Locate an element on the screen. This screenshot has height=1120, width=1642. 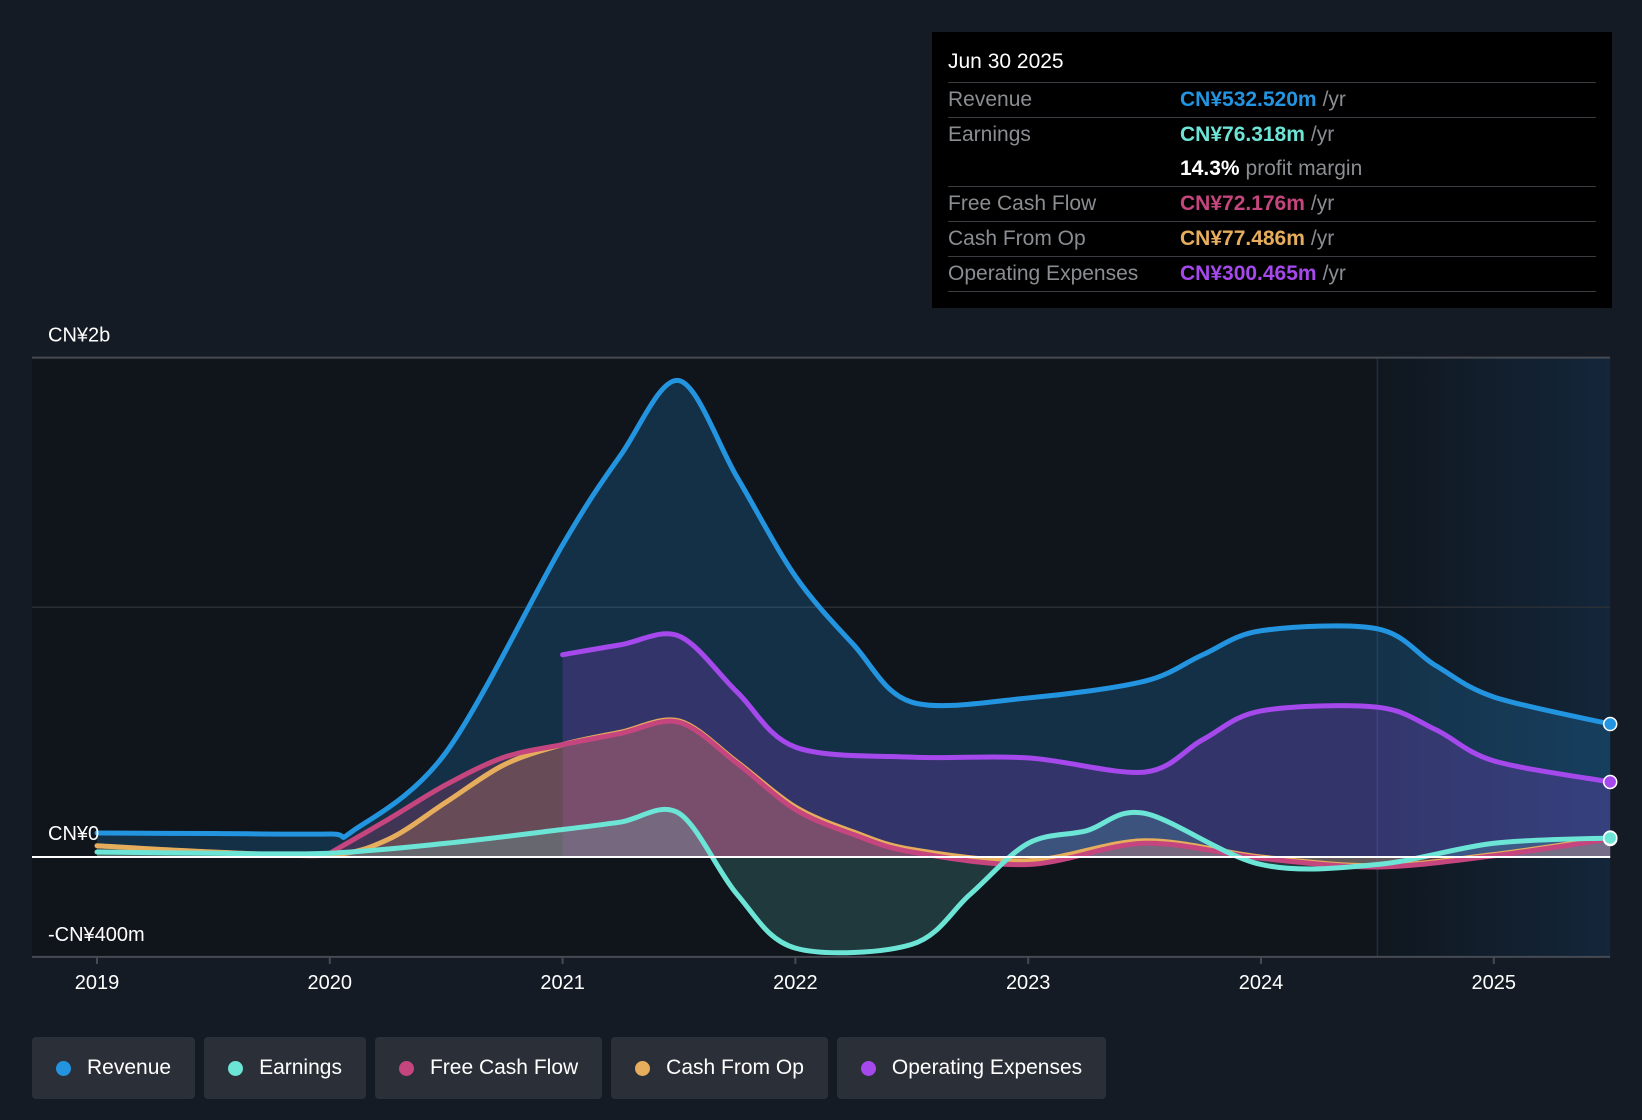
tooltip-row-free-cash-flow: Free Cash Flow CN¥72.176m/yr is located at coordinates (1272, 204).